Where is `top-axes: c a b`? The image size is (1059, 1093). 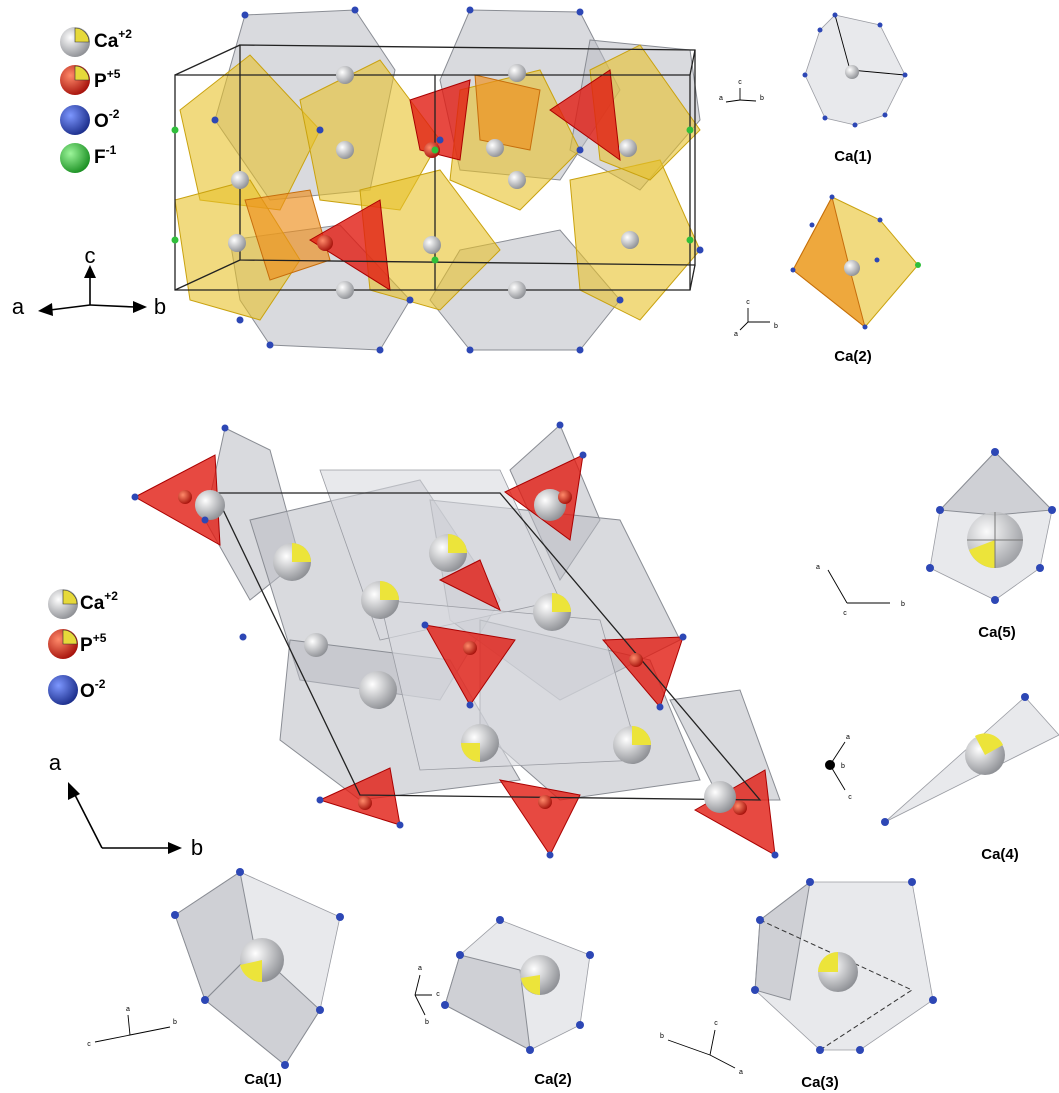 top-axes: c a b is located at coordinates (89, 281).